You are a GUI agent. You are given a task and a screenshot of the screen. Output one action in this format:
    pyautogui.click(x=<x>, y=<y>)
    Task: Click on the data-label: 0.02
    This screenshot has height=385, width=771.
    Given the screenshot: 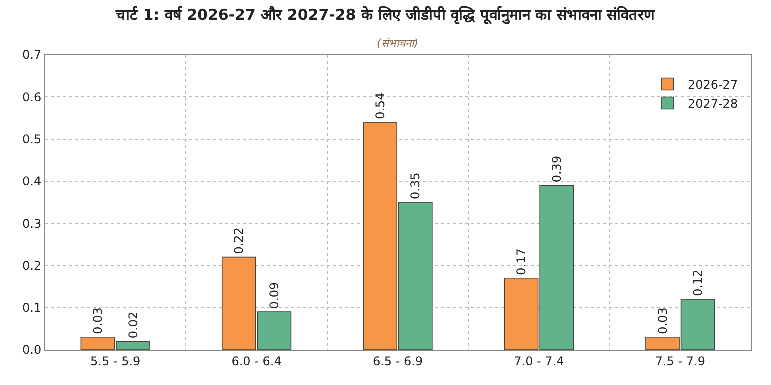 What is the action you would take?
    pyautogui.click(x=133, y=325)
    